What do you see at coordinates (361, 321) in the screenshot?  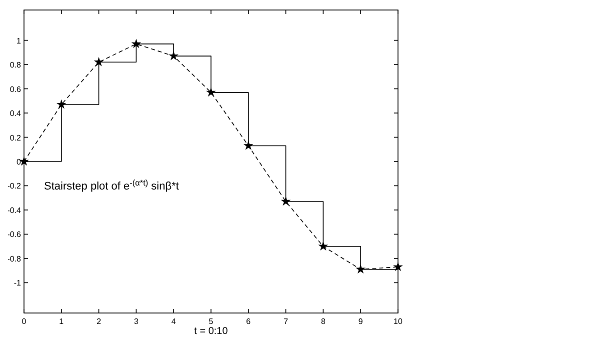 I see `x-tick-label: 9` at bounding box center [361, 321].